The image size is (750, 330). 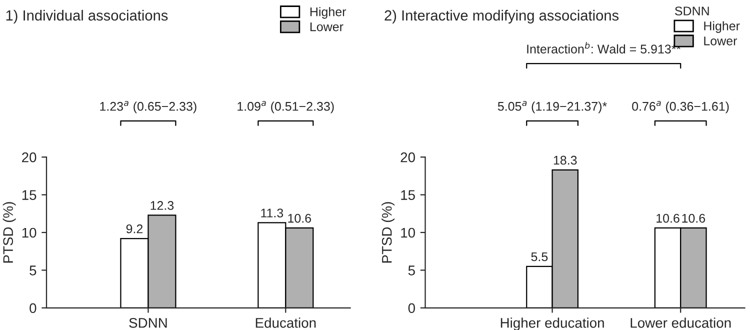 What do you see at coordinates (272, 213) in the screenshot?
I see `data-label: 11.3` at bounding box center [272, 213].